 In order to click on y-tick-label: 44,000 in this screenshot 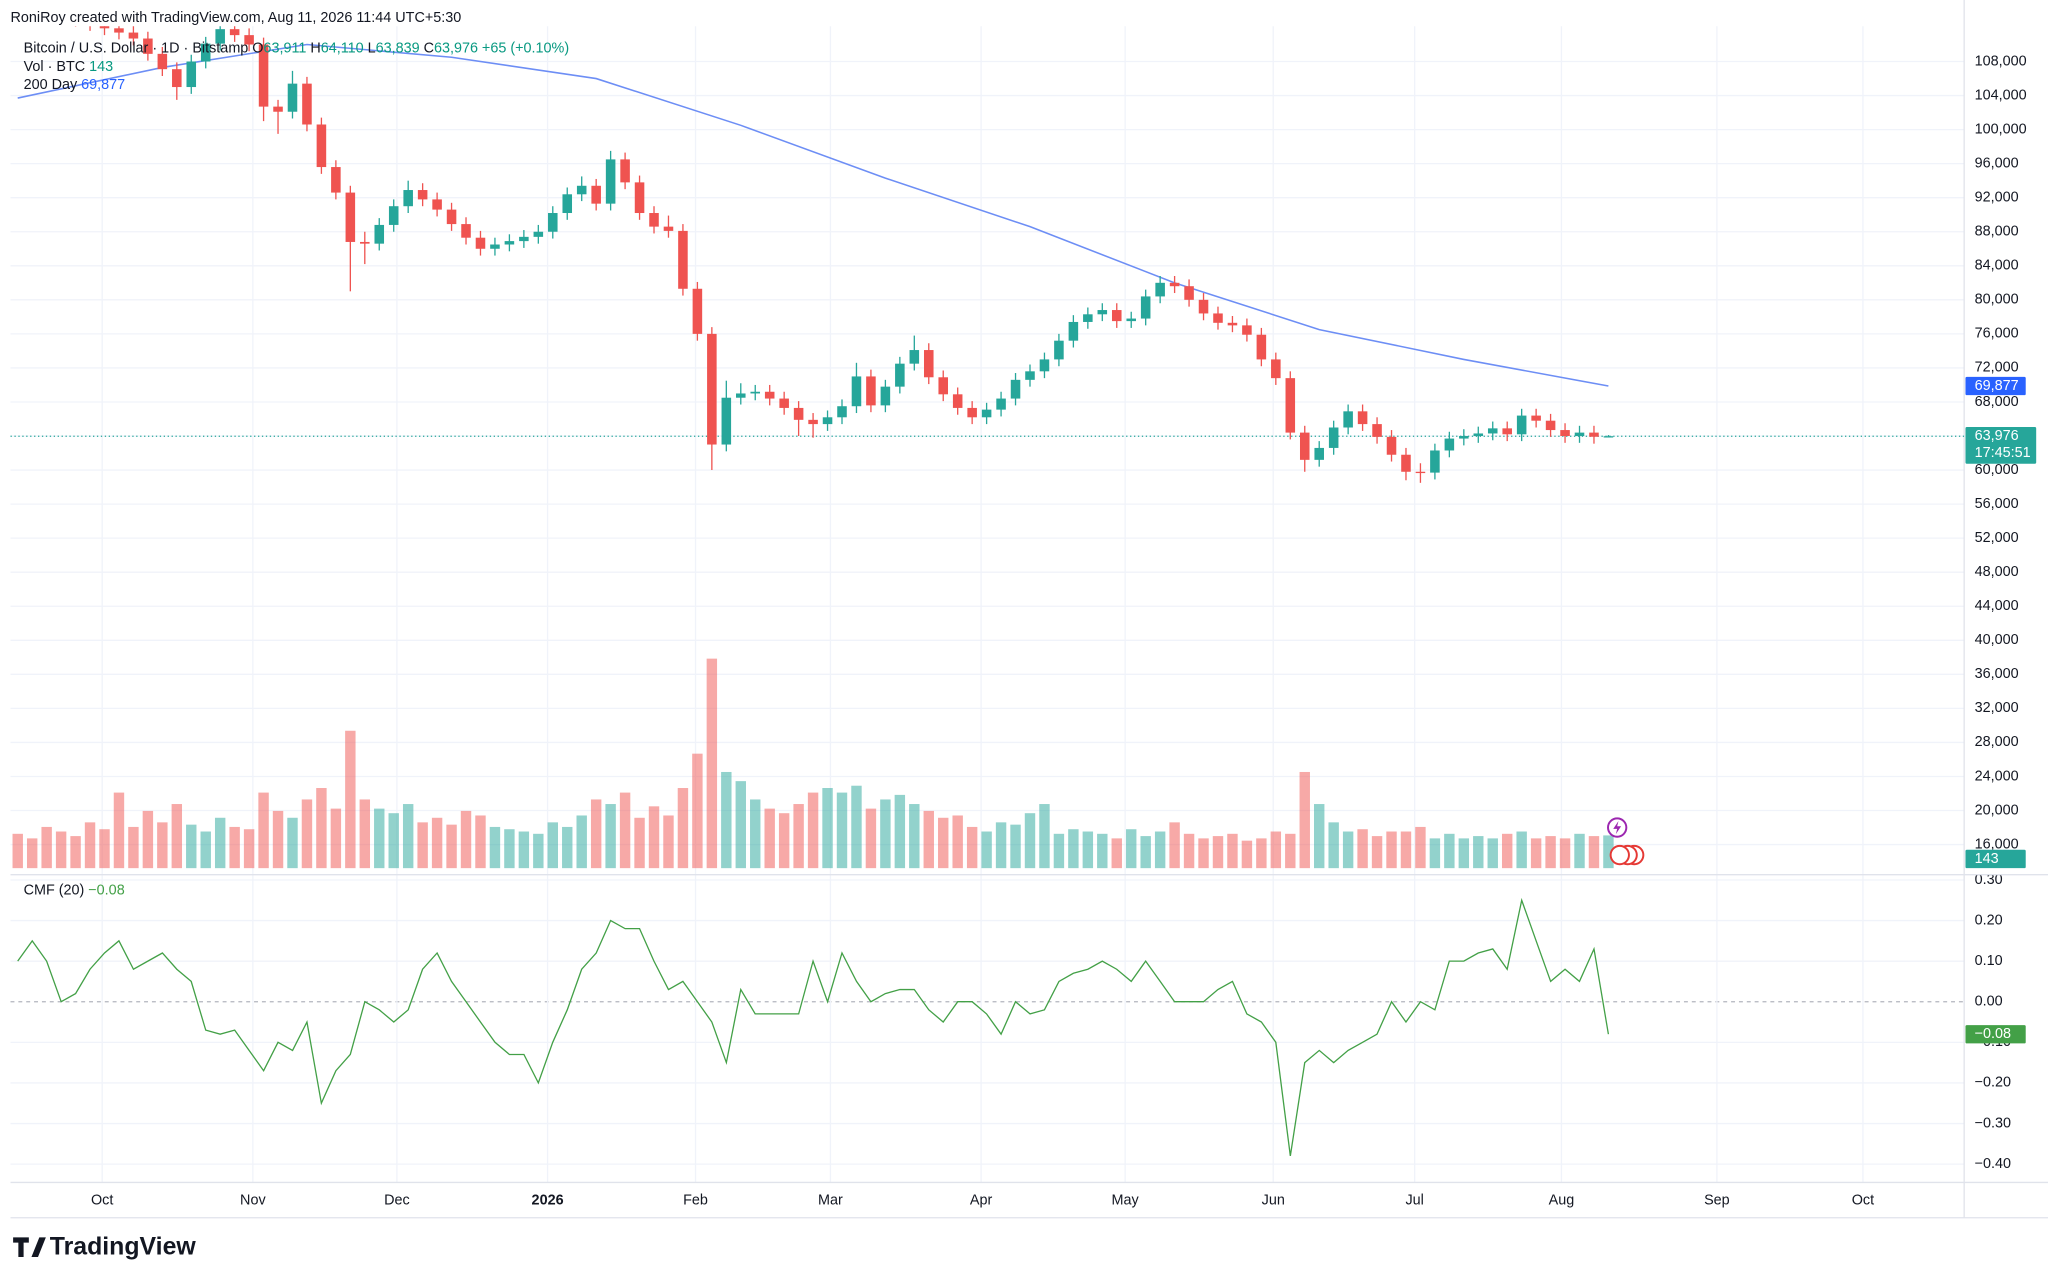, I will do `click(1997, 606)`.